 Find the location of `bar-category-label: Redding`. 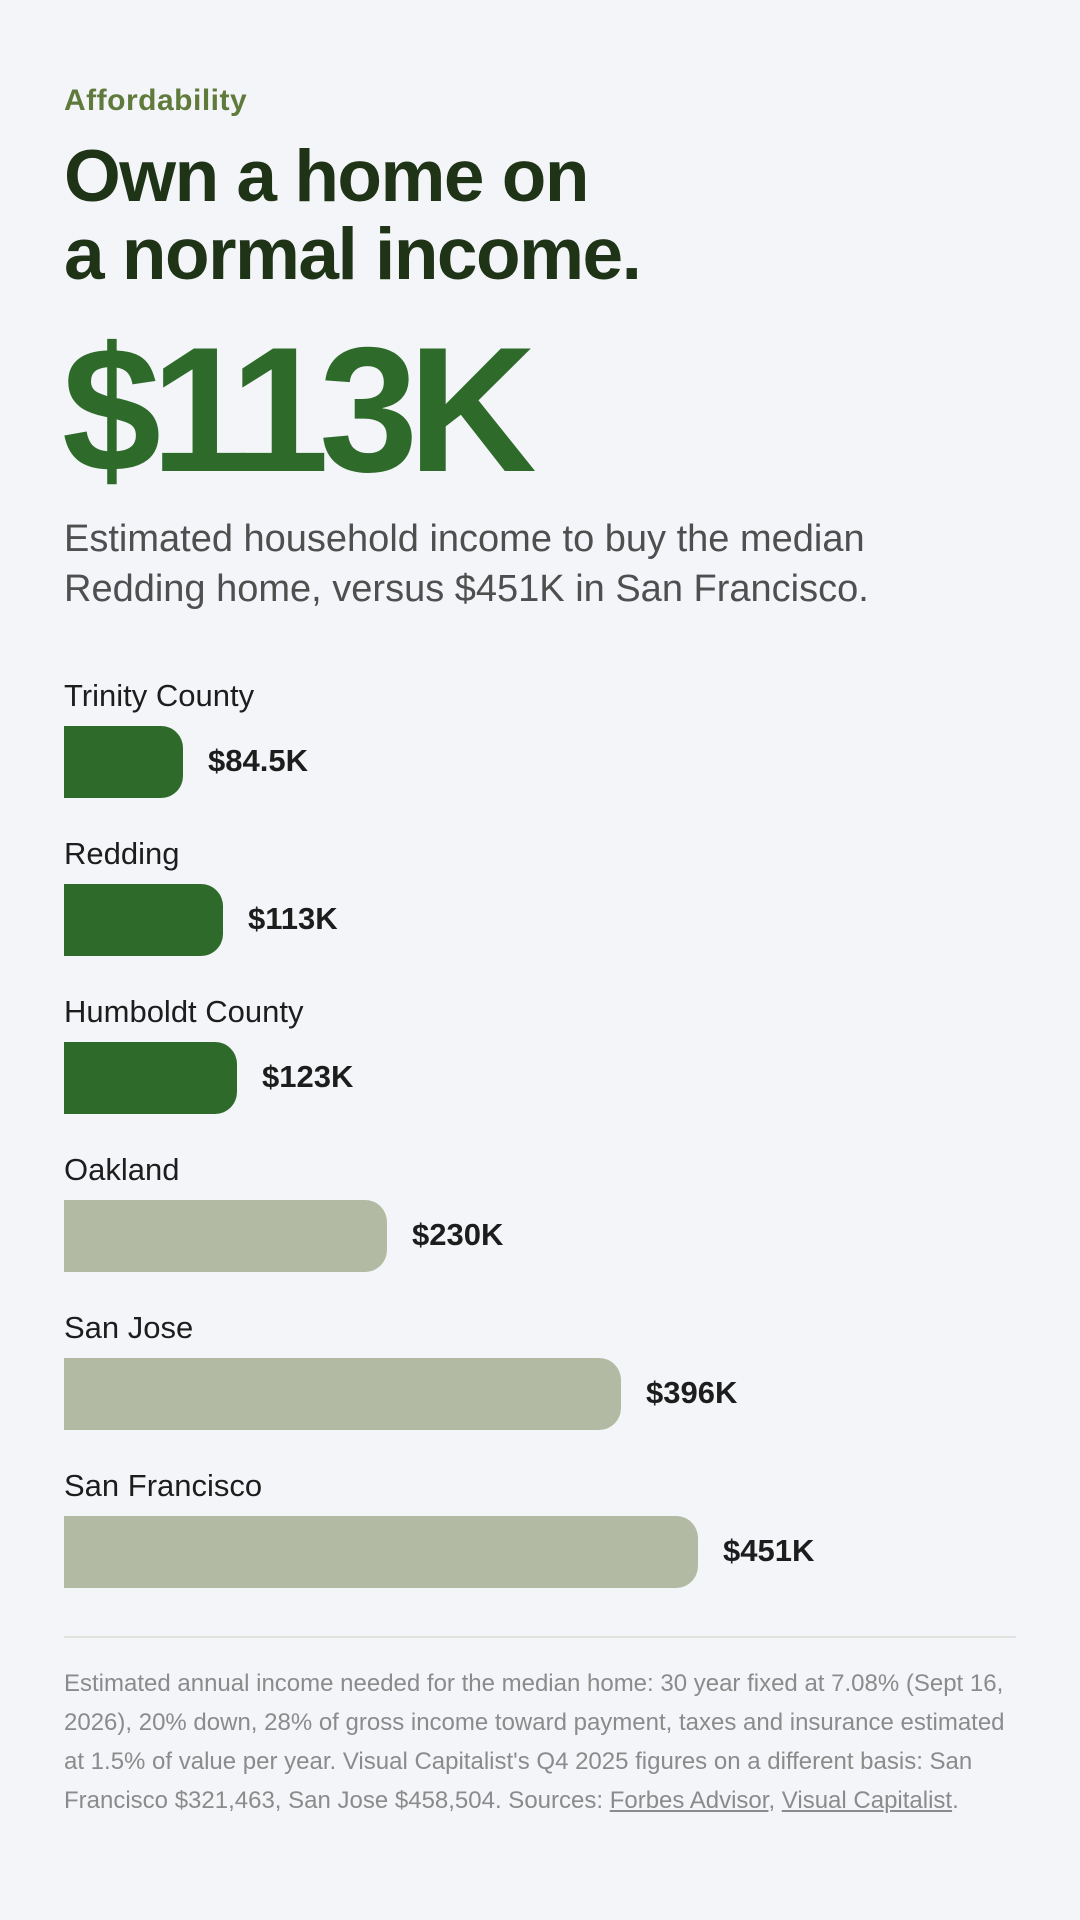

bar-category-label: Redding is located at coordinates (122, 853).